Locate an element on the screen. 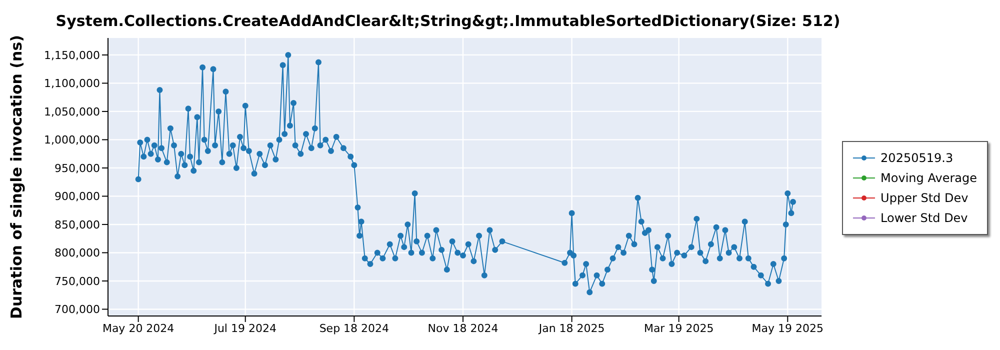 The width and height of the screenshot is (1000, 350). x-tick-label: Jul 19 2024 is located at coordinates (244, 328).